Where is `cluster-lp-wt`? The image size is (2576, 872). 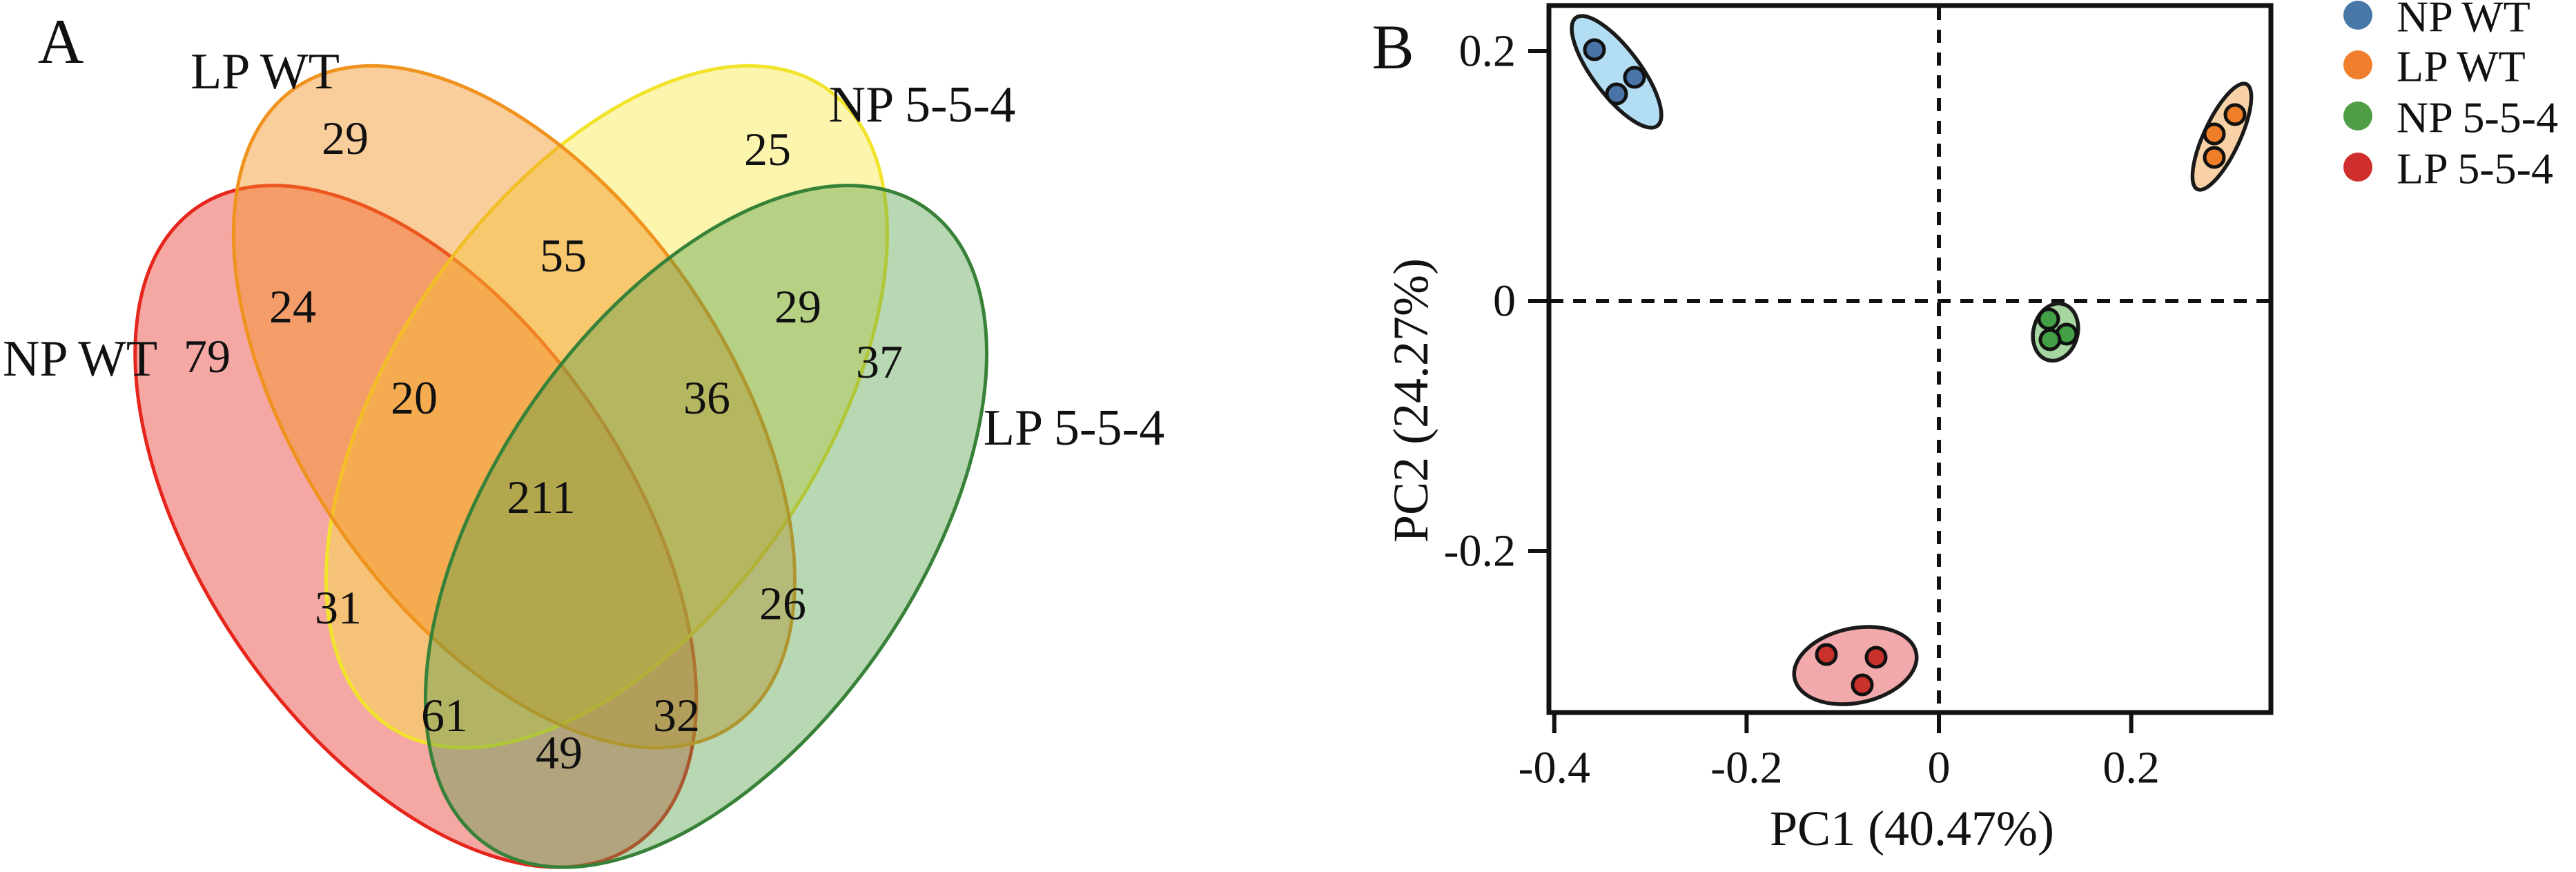
cluster-lp-wt is located at coordinates (2222, 136).